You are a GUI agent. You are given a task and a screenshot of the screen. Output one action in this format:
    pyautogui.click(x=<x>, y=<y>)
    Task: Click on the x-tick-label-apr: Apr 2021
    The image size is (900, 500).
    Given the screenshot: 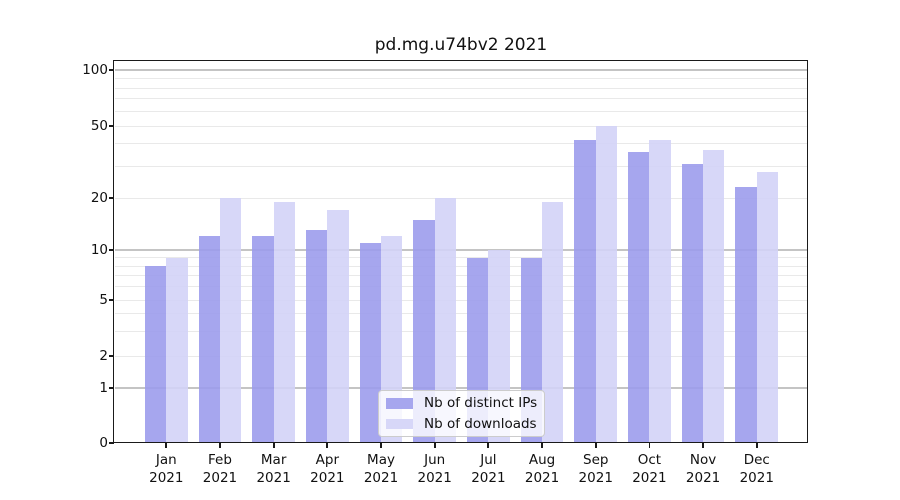 What is the action you would take?
    pyautogui.click(x=327, y=469)
    